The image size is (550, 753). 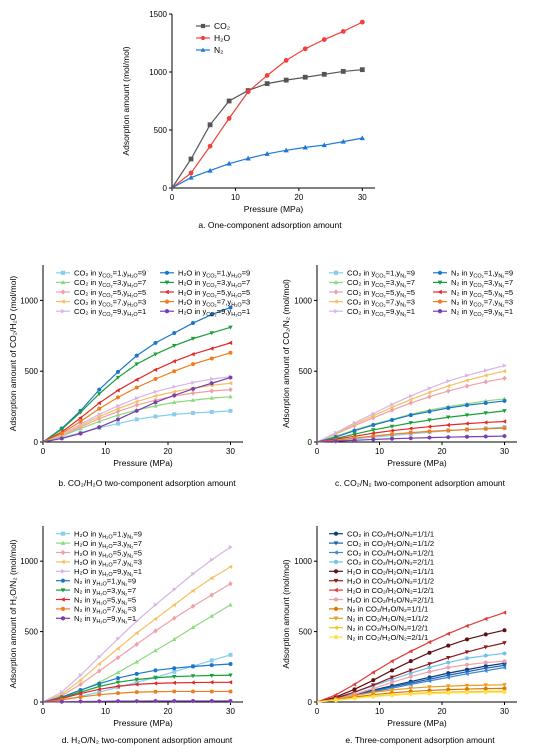 I want to click on legend-label: CO₂ in yCO₂=1,yN₂=9, so click(x=381, y=274).